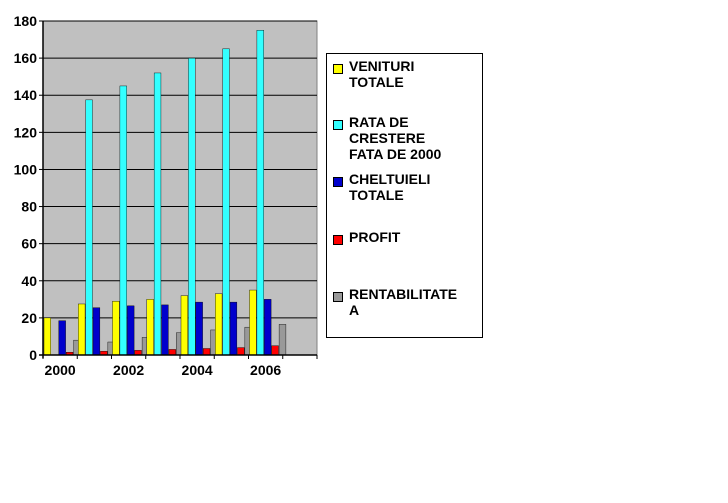 This screenshot has height=503, width=728. I want to click on x-tick-label-2000: 2000, so click(60, 370).